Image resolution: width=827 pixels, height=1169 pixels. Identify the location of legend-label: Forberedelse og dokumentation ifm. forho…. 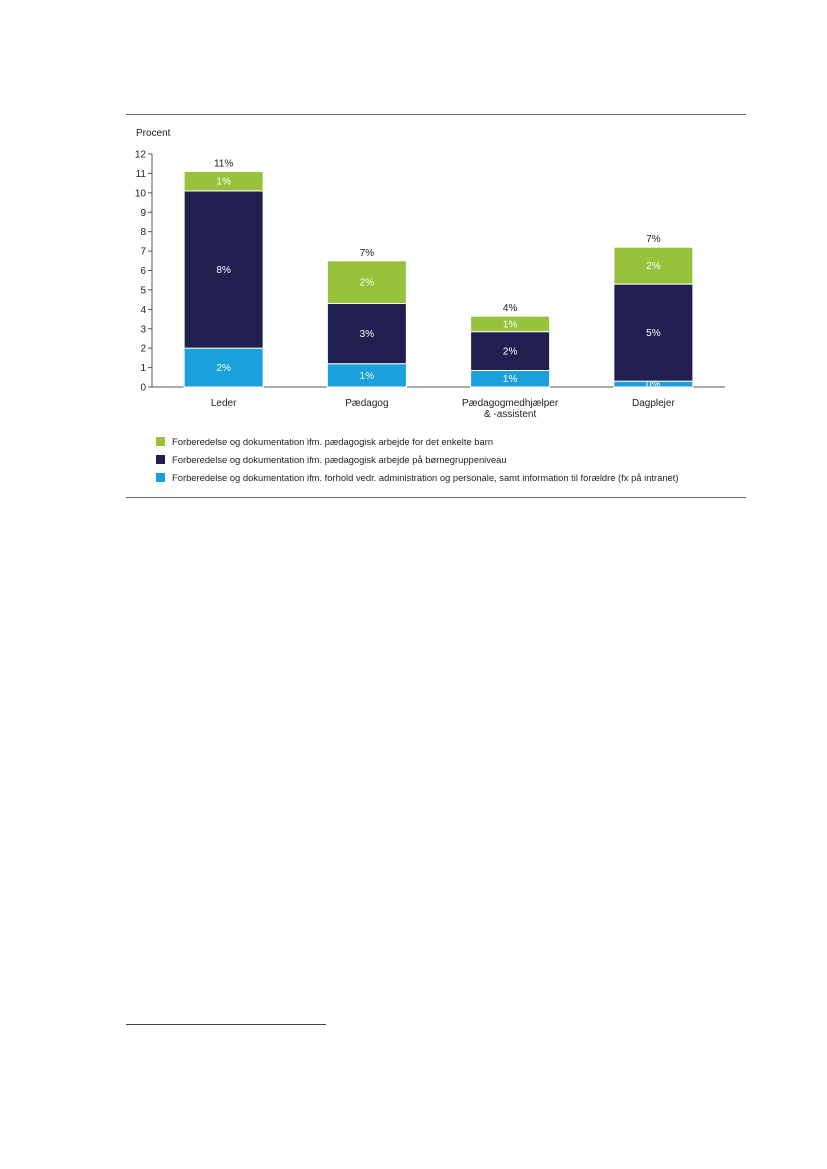
(425, 477).